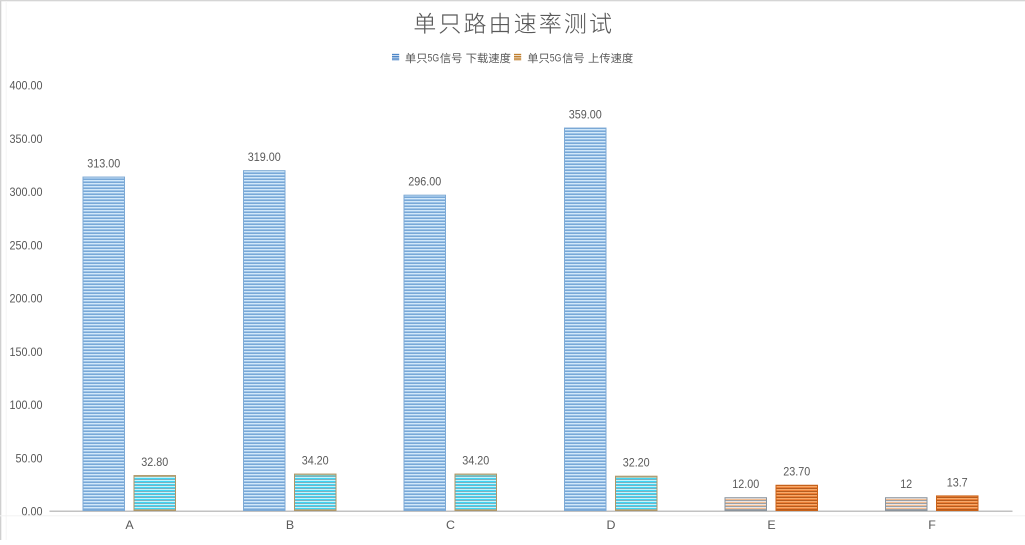  What do you see at coordinates (129, 525) in the screenshot?
I see `svg-text: A` at bounding box center [129, 525].